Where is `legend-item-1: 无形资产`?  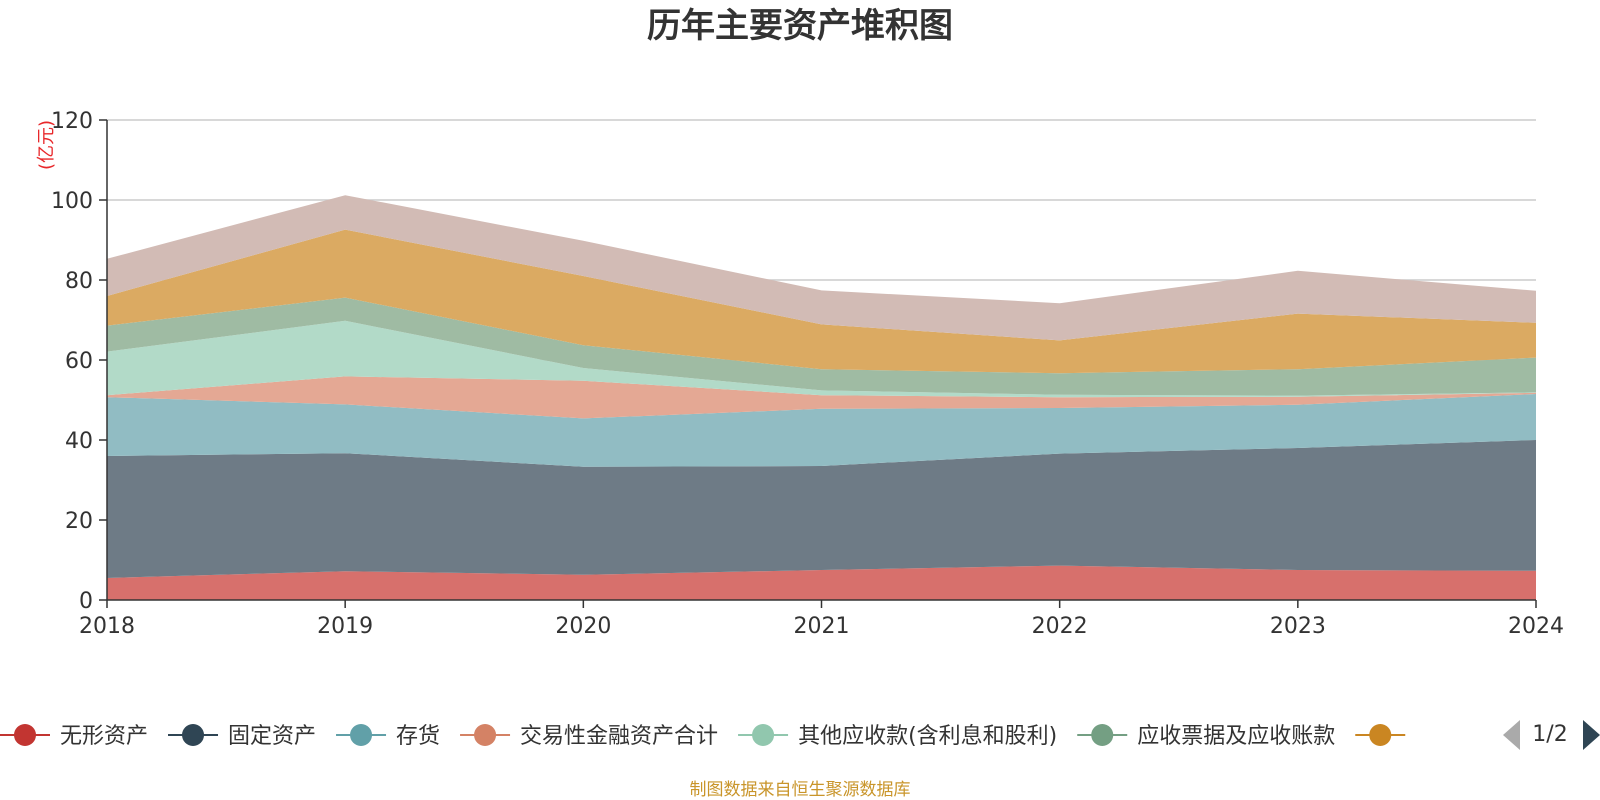
legend-item-1: 无形资产 is located at coordinates (74, 736).